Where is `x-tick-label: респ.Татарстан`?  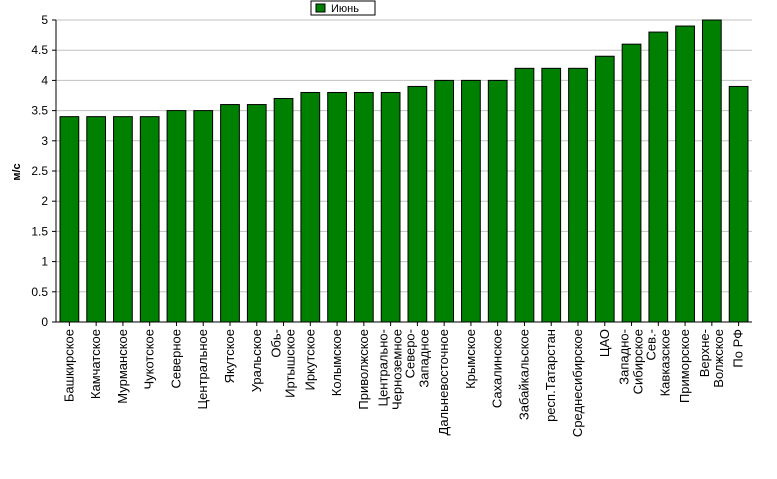
x-tick-label: респ.Татарстан is located at coordinates (550, 375).